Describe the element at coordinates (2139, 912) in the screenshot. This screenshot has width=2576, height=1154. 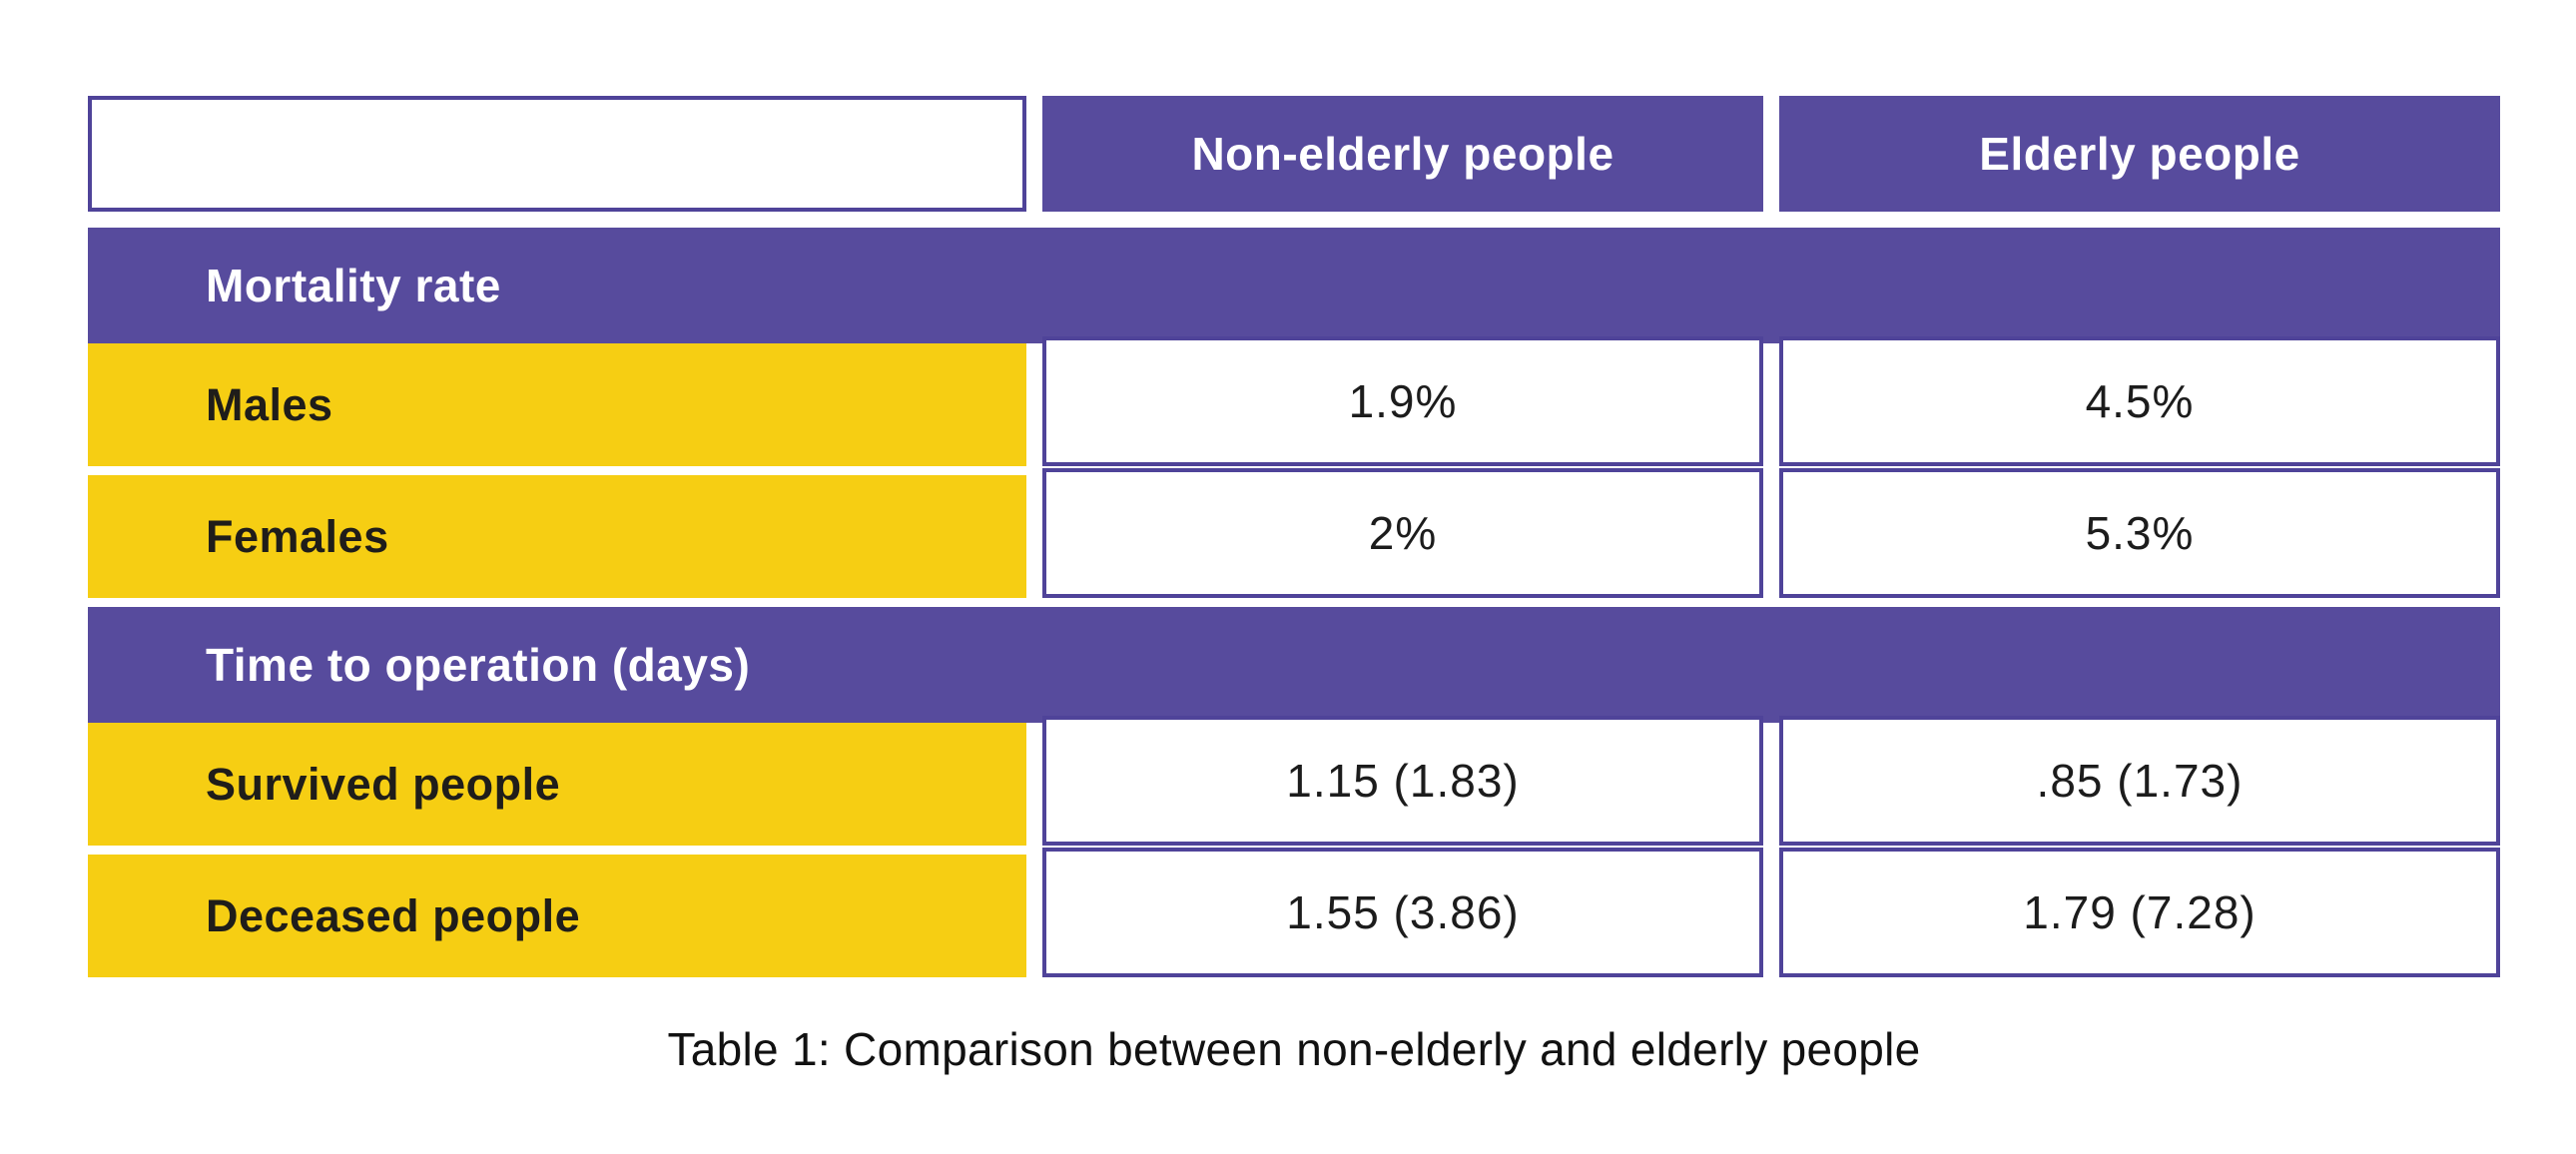
I see `value-deceased-elderly: 1.79 (7.28)` at that location.